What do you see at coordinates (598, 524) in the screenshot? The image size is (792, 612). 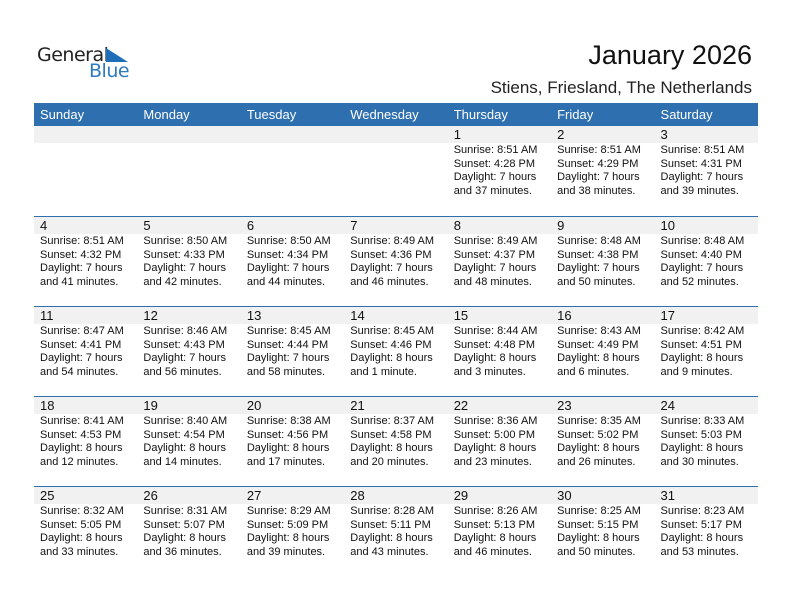 I see `sunset-time: Sunset: 5:15 PM` at bounding box center [598, 524].